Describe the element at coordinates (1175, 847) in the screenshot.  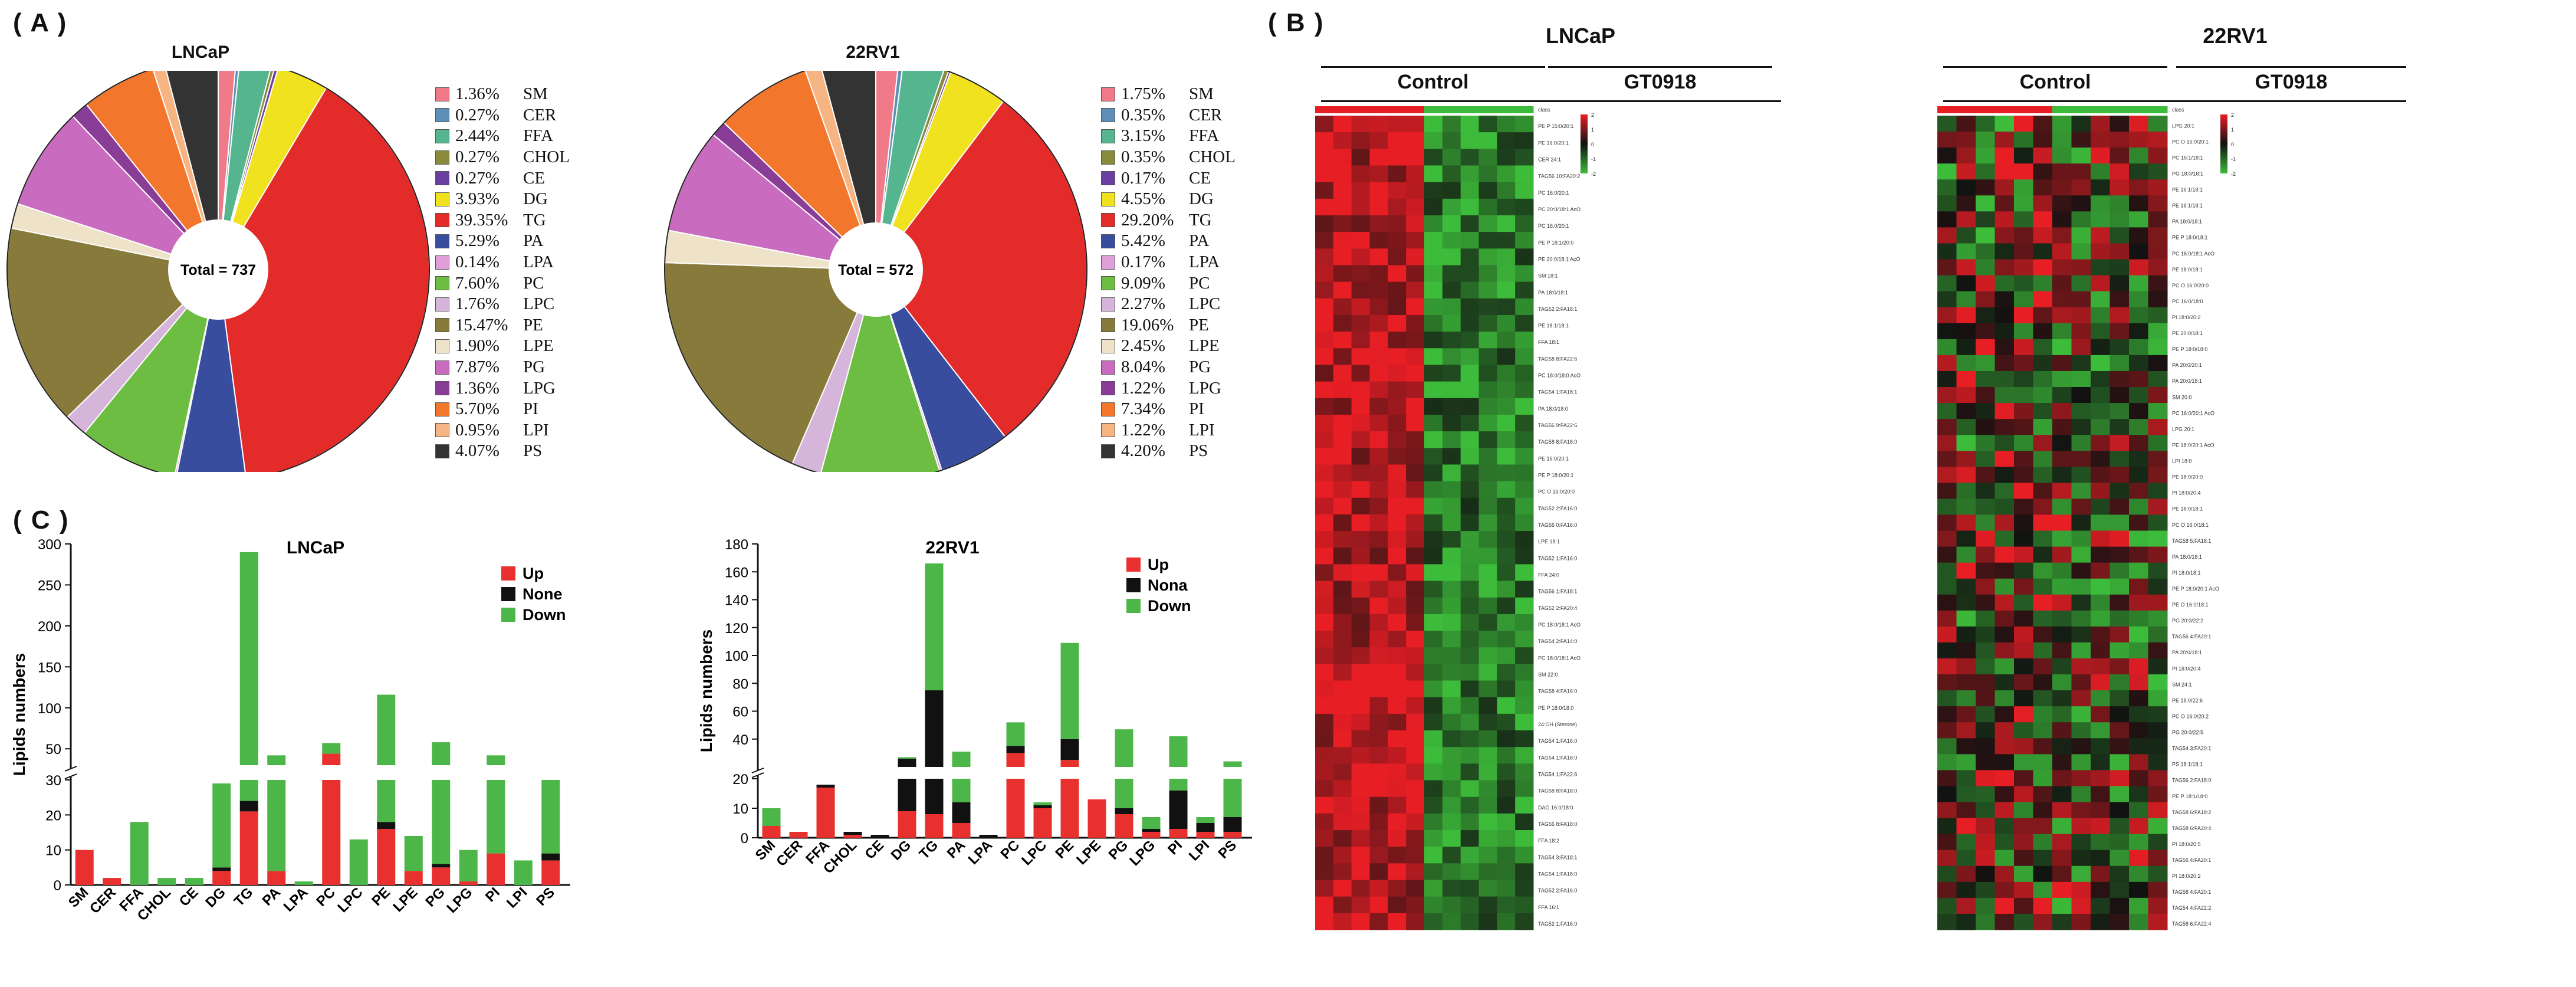
I see `x-tick-label: PI` at that location.